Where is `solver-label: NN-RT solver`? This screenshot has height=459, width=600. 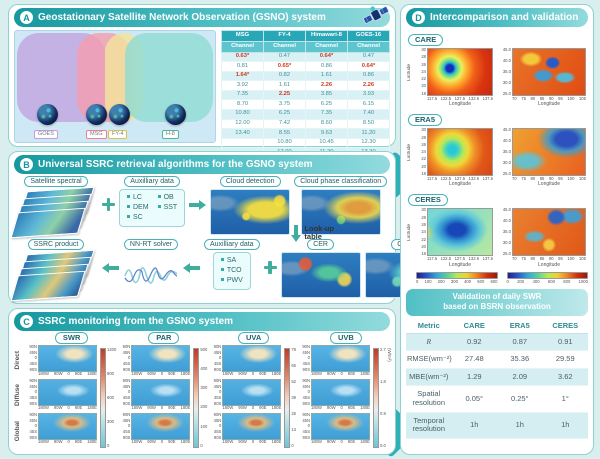 solver-label: NN-RT solver is located at coordinates (151, 244).